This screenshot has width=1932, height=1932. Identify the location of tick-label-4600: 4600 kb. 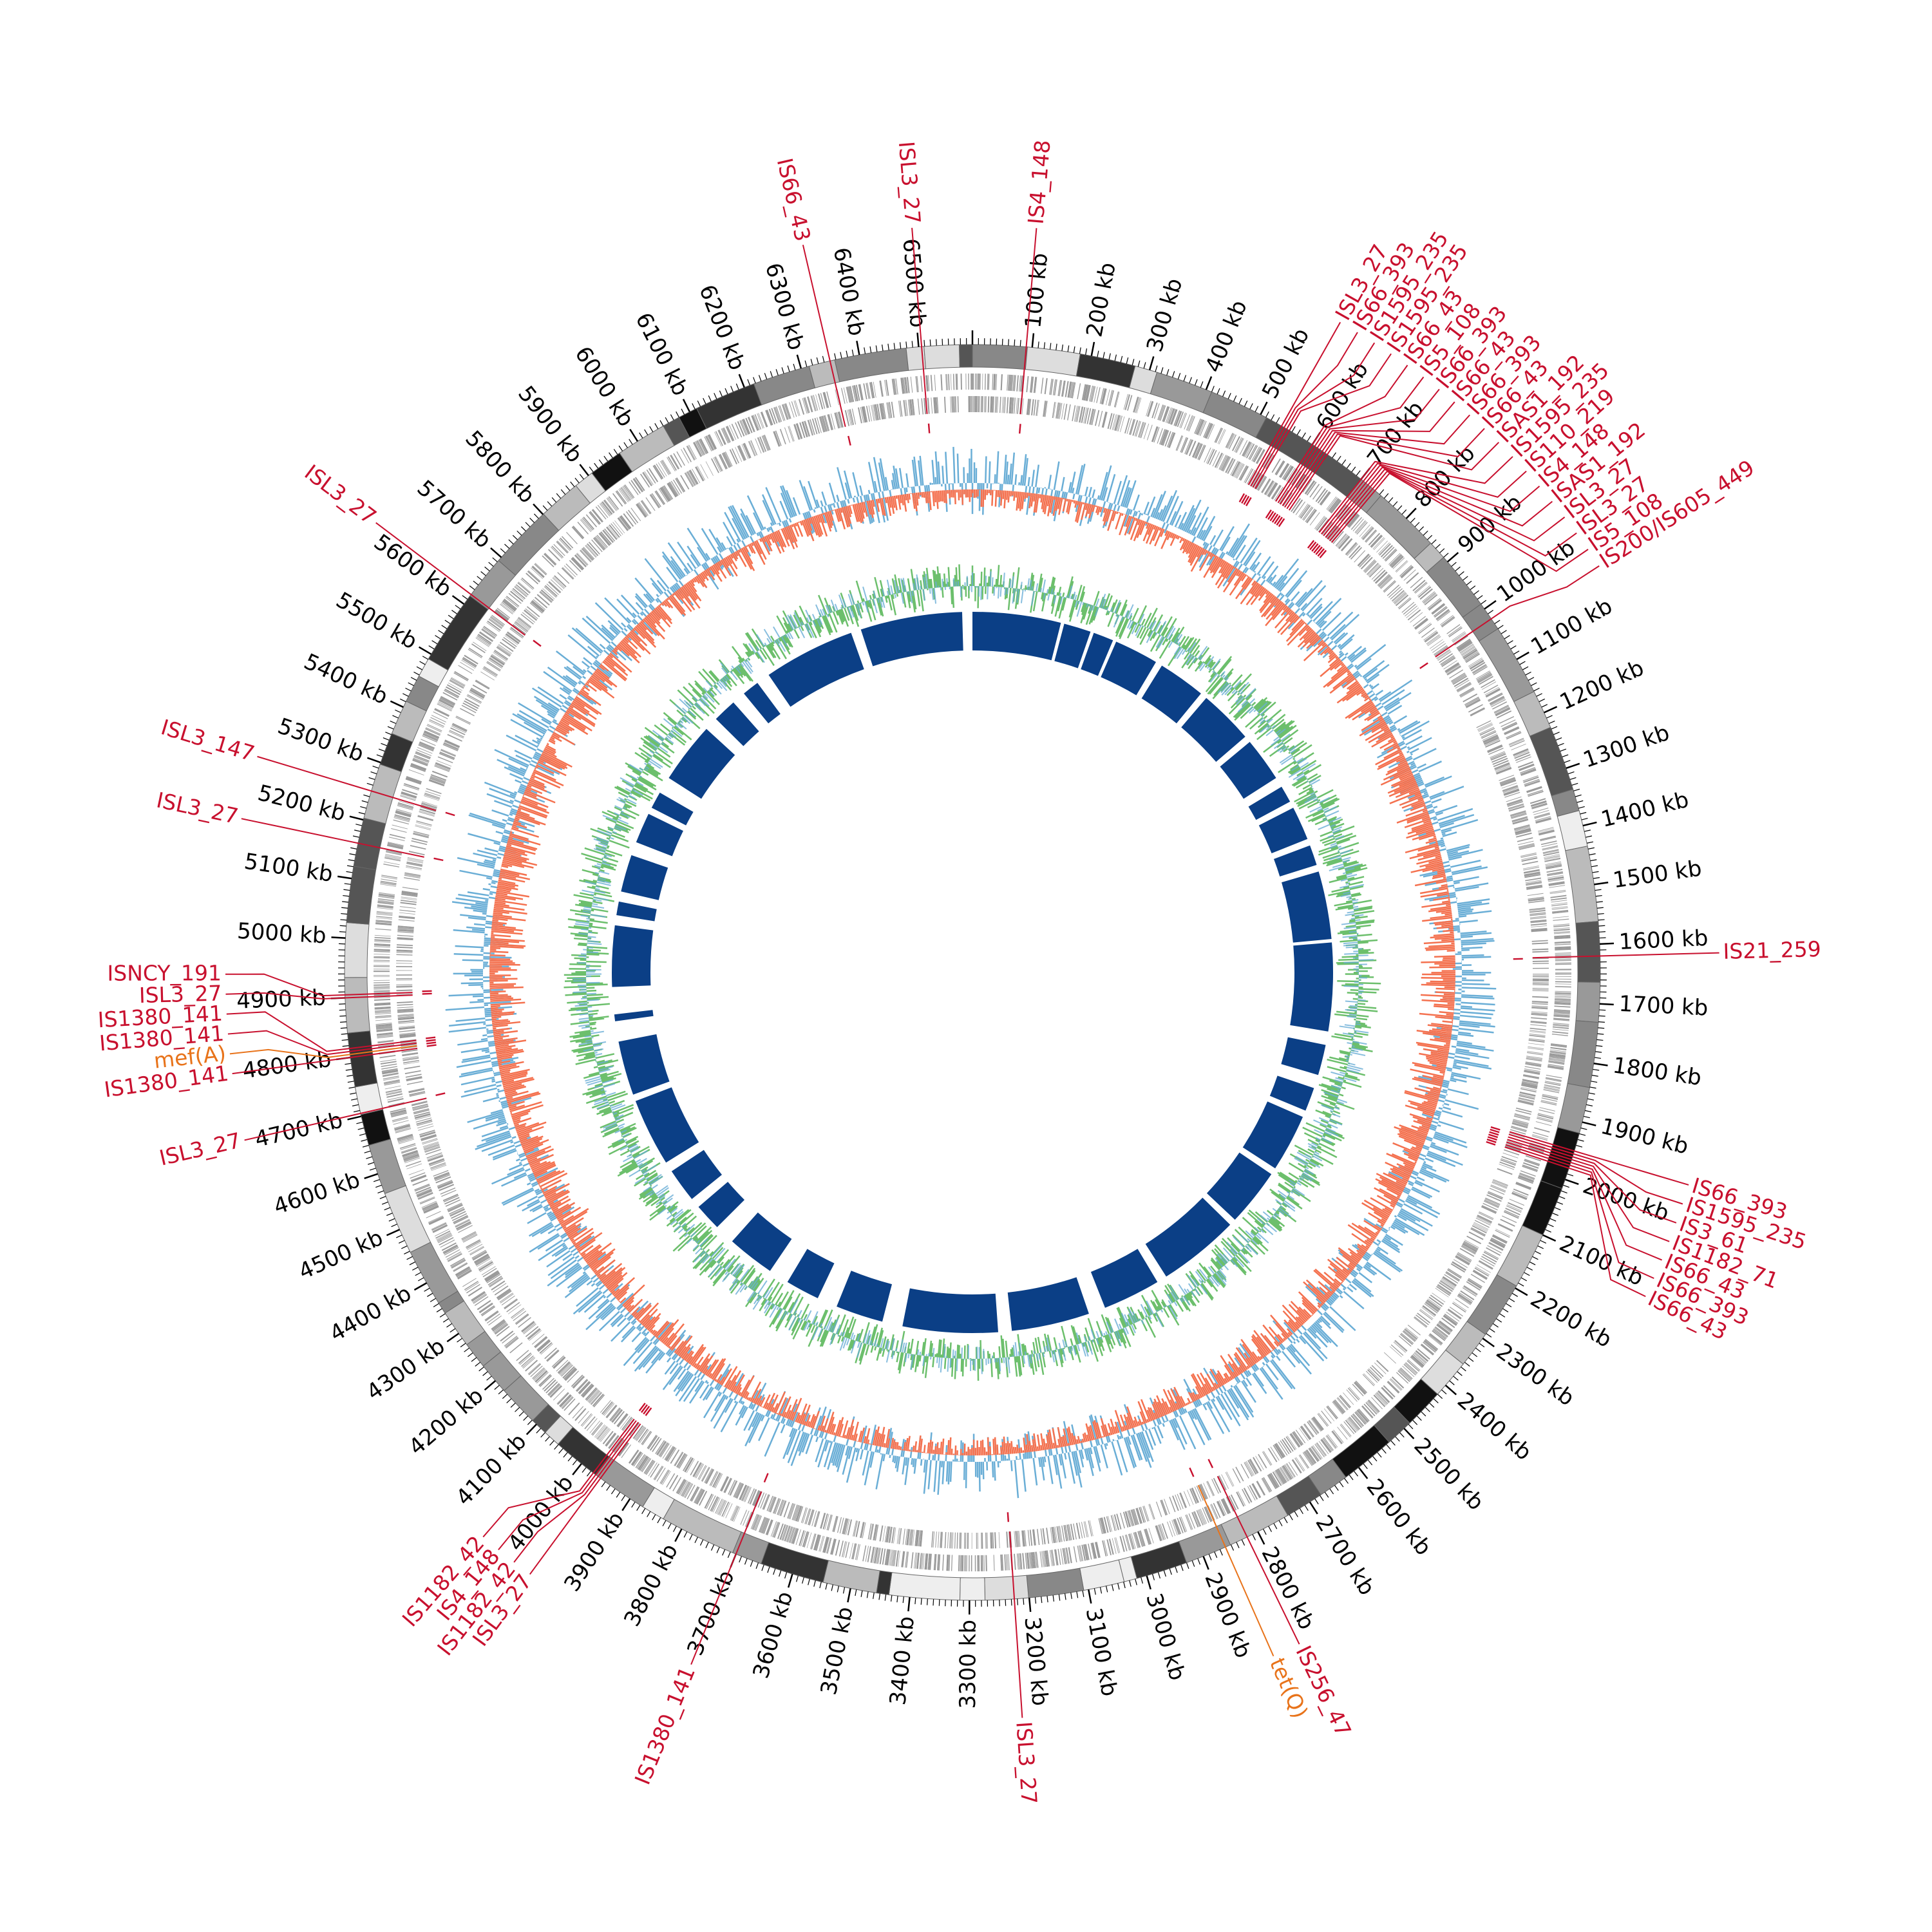
(317, 1193).